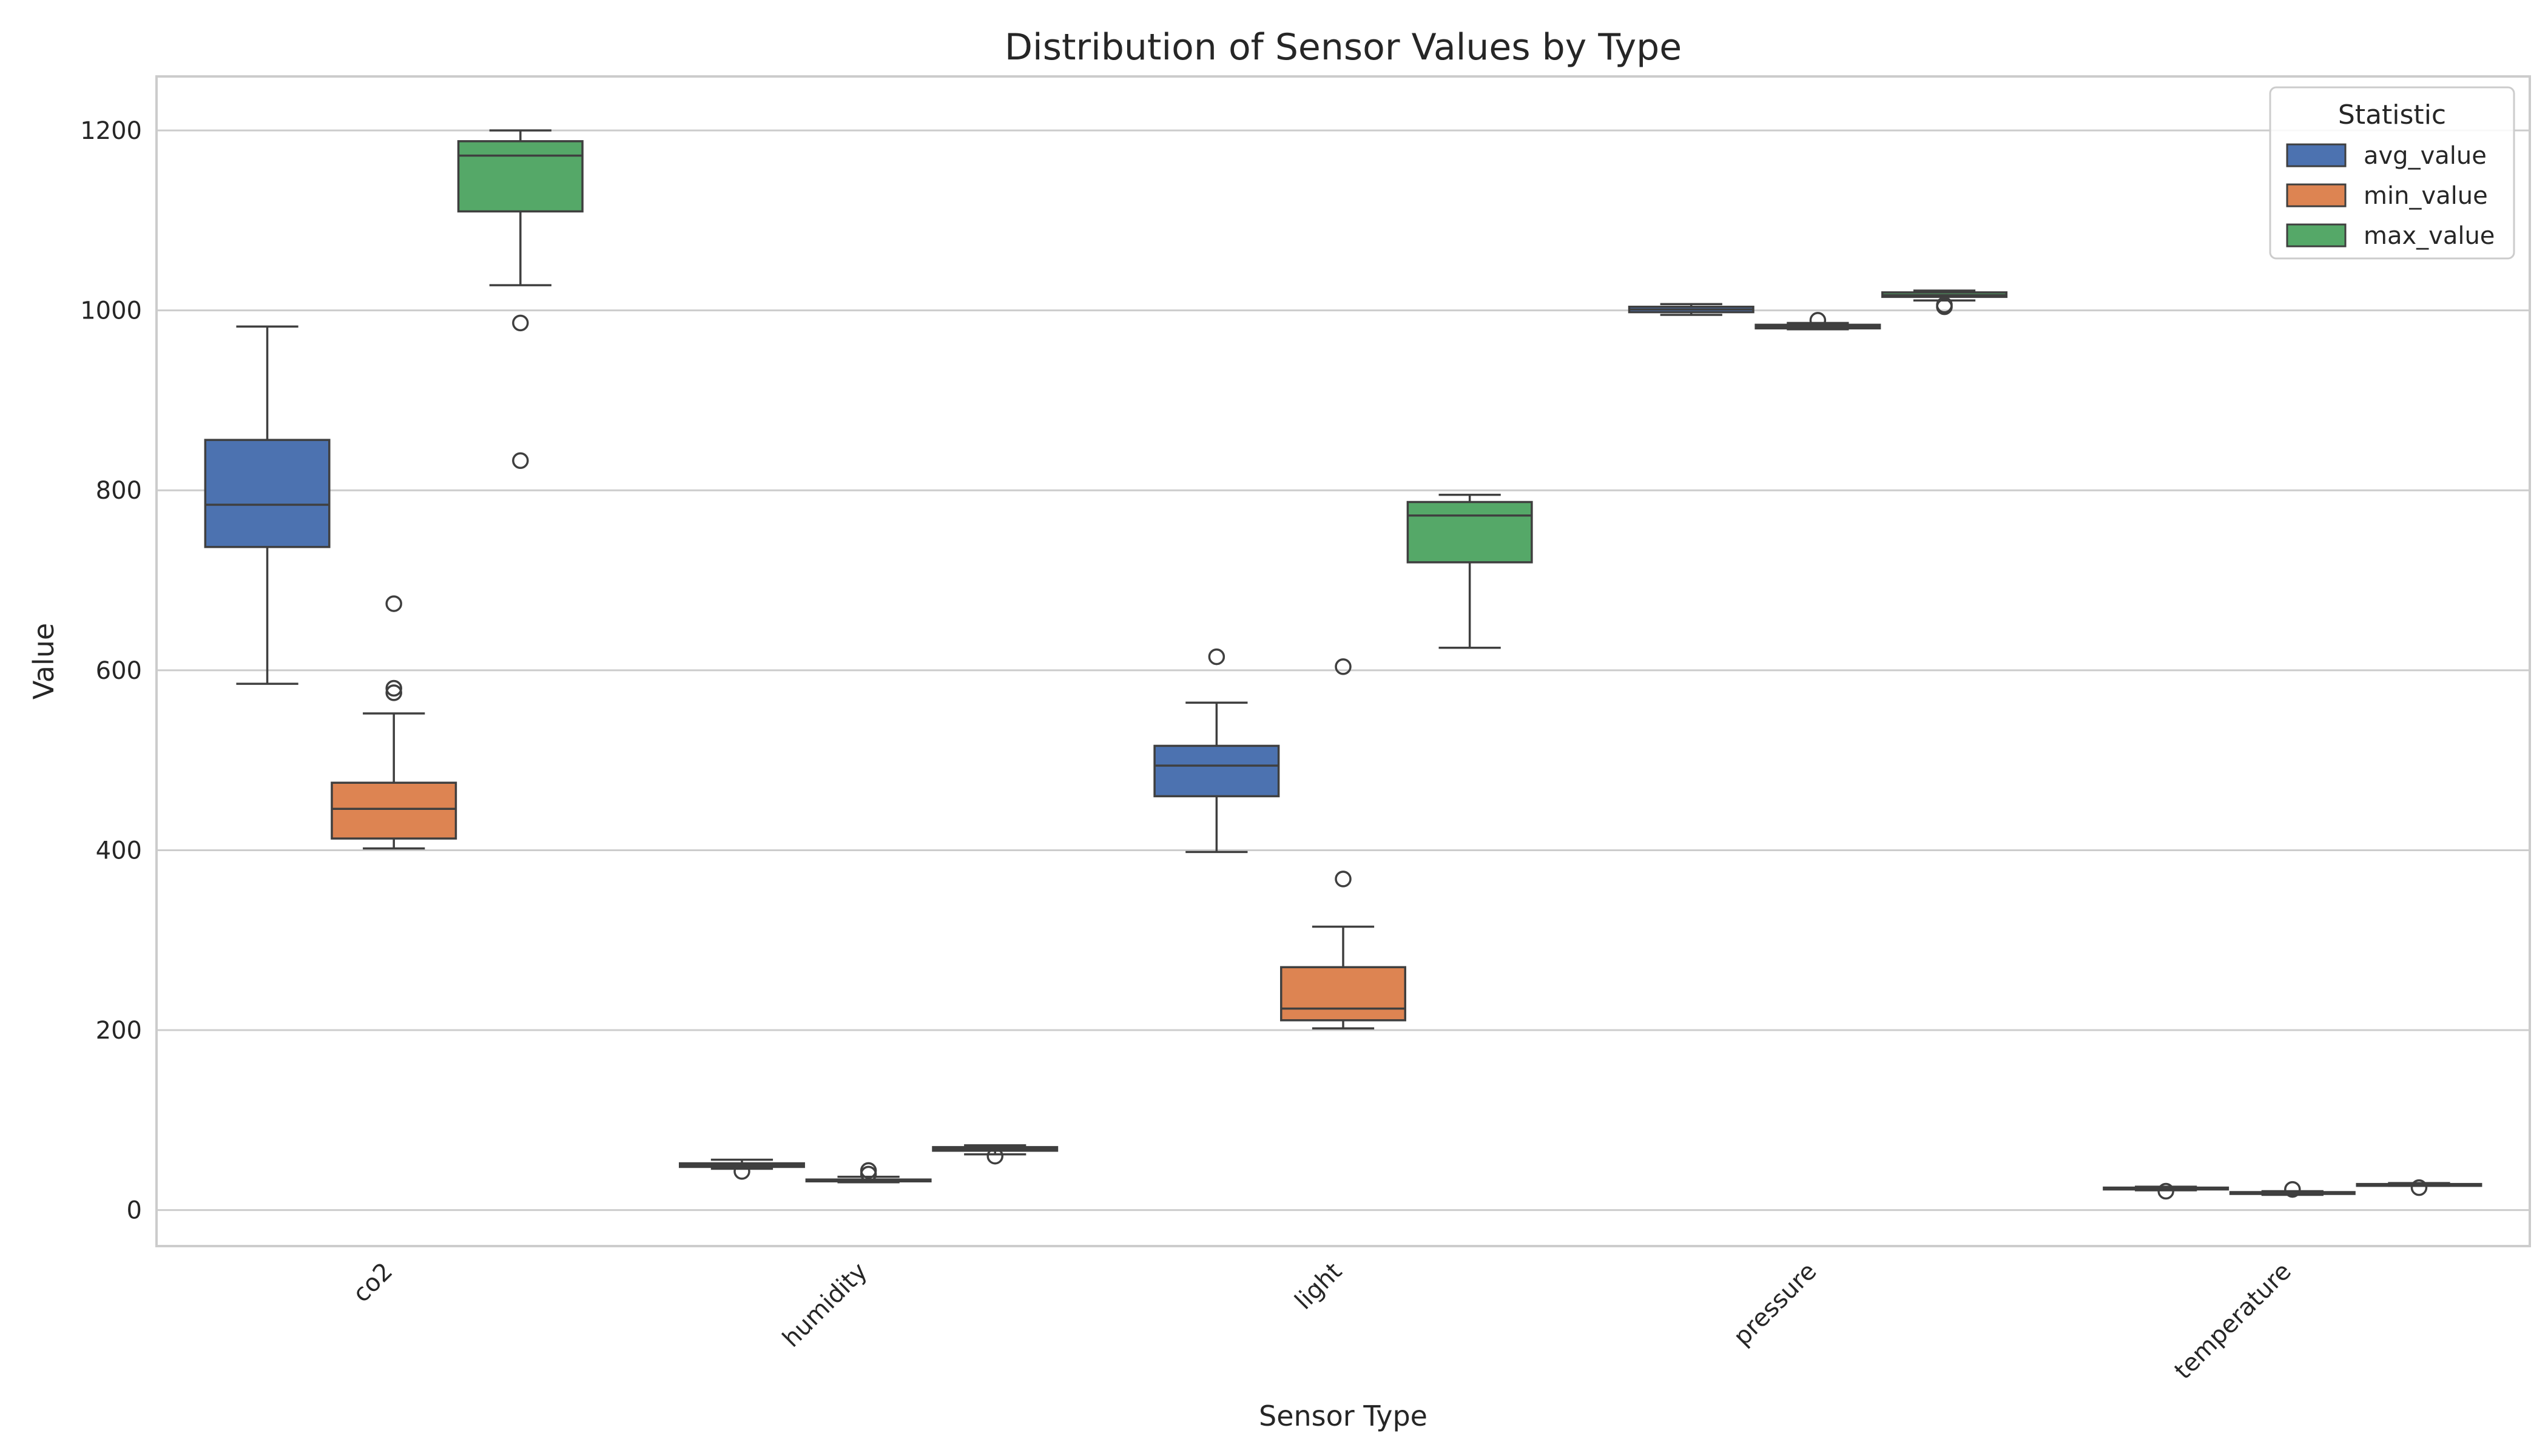 The width and height of the screenshot is (2548, 1456). Describe the element at coordinates (134, 1211) in the screenshot. I see `y-tick-label: 0` at that location.